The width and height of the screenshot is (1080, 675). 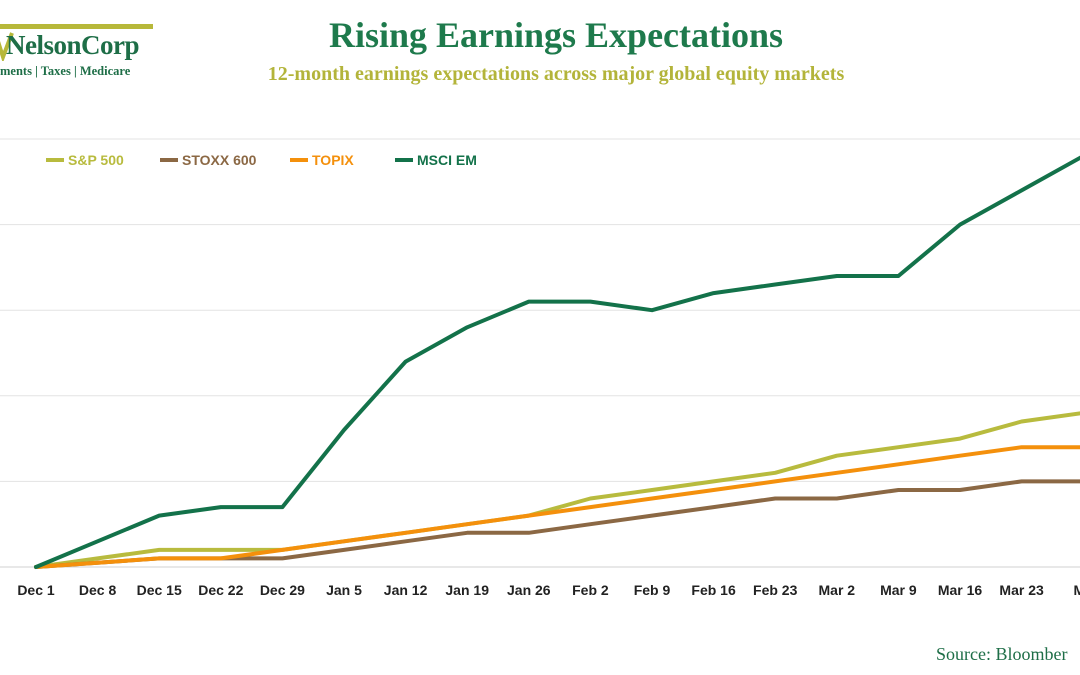 I want to click on x-tick-label: Feb 23, so click(x=775, y=590).